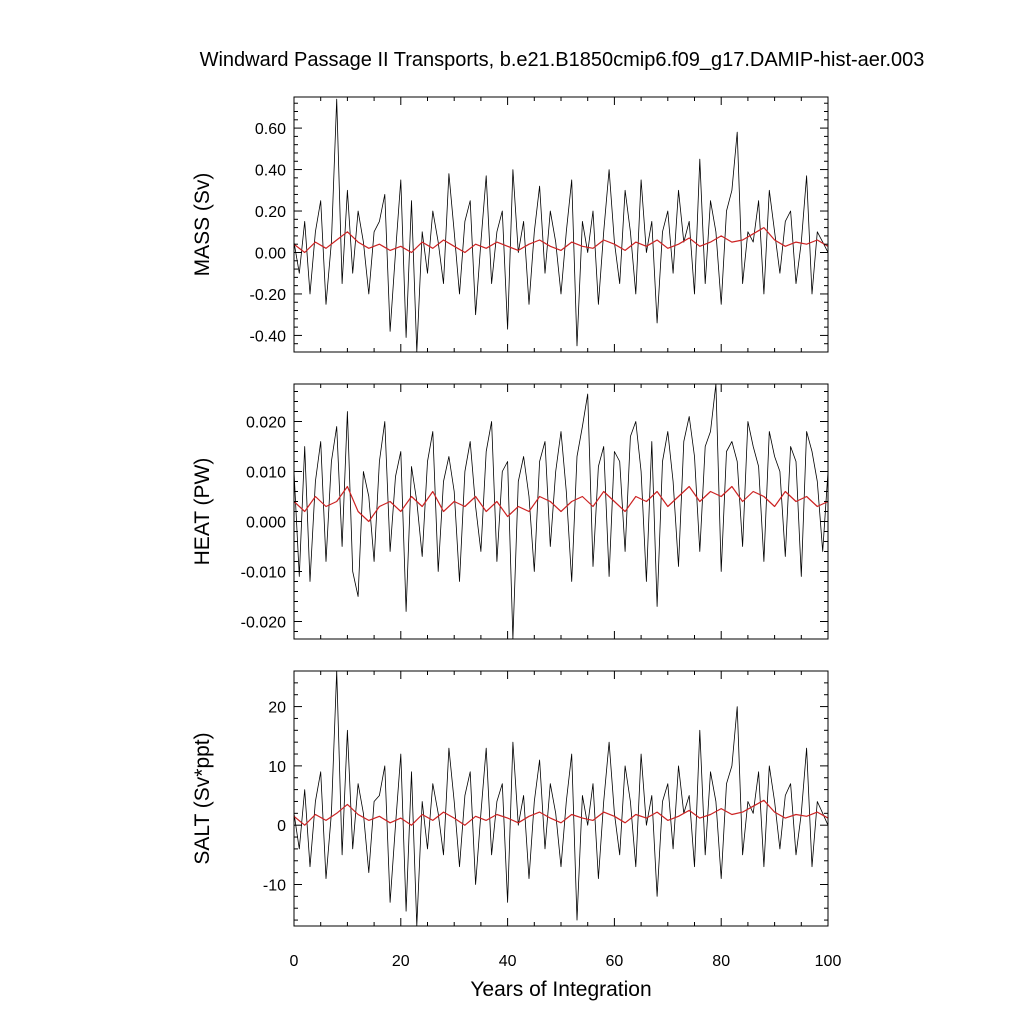  What do you see at coordinates (266, 523) in the screenshot?
I see `y-tick-label: 0.000` at bounding box center [266, 523].